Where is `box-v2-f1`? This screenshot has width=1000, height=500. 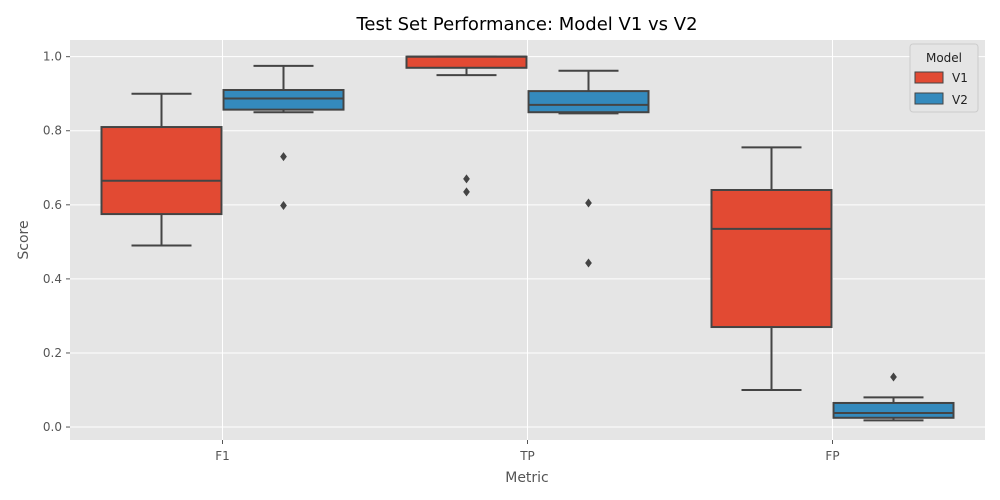
box-v2-f1 is located at coordinates (283, 137).